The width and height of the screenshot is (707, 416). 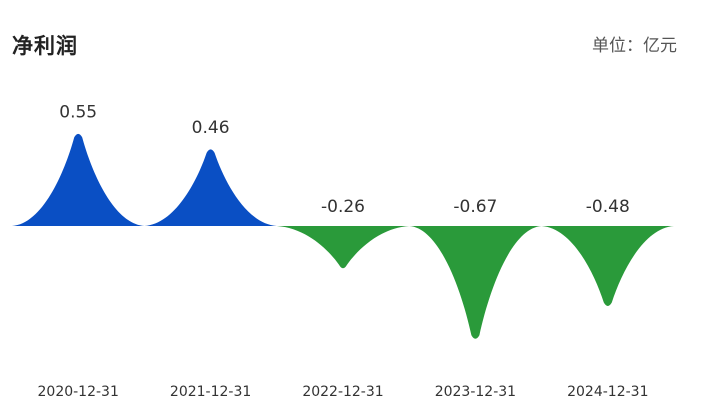 I want to click on category-label: 2020-12-31, so click(x=78, y=392).